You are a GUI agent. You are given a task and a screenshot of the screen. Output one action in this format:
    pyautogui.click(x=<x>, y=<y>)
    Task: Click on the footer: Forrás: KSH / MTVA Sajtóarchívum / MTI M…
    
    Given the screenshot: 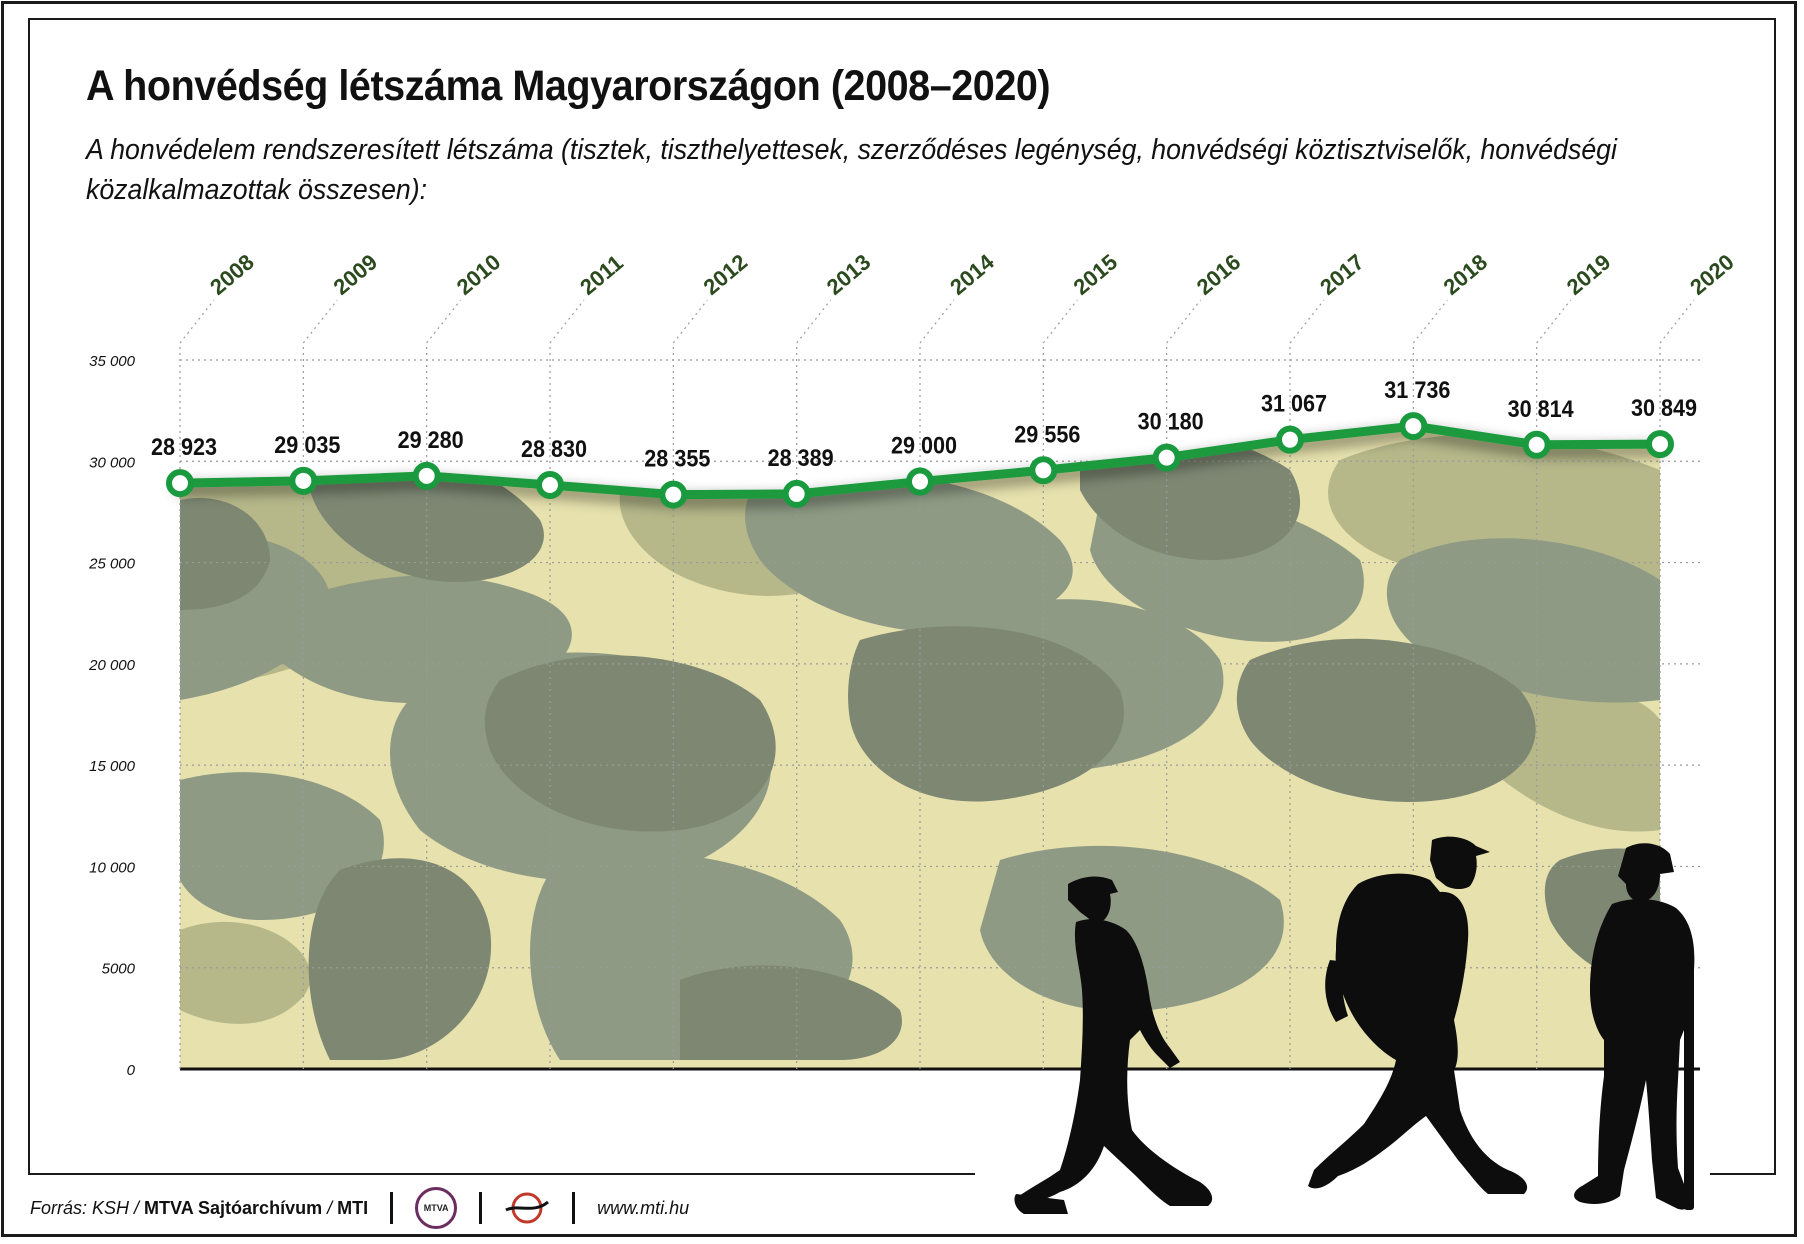 What is the action you would take?
    pyautogui.click(x=360, y=1208)
    